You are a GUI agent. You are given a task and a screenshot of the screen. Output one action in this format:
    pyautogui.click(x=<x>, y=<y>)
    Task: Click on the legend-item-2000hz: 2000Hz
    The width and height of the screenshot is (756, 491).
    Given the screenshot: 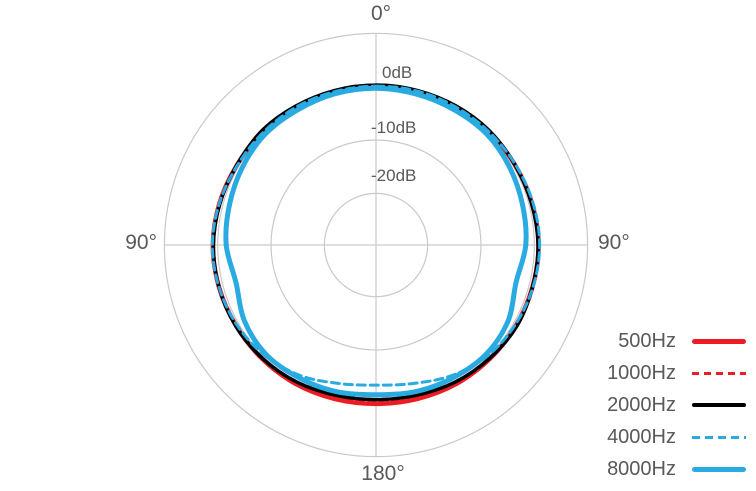 What is the action you would take?
    pyautogui.click(x=672, y=405)
    